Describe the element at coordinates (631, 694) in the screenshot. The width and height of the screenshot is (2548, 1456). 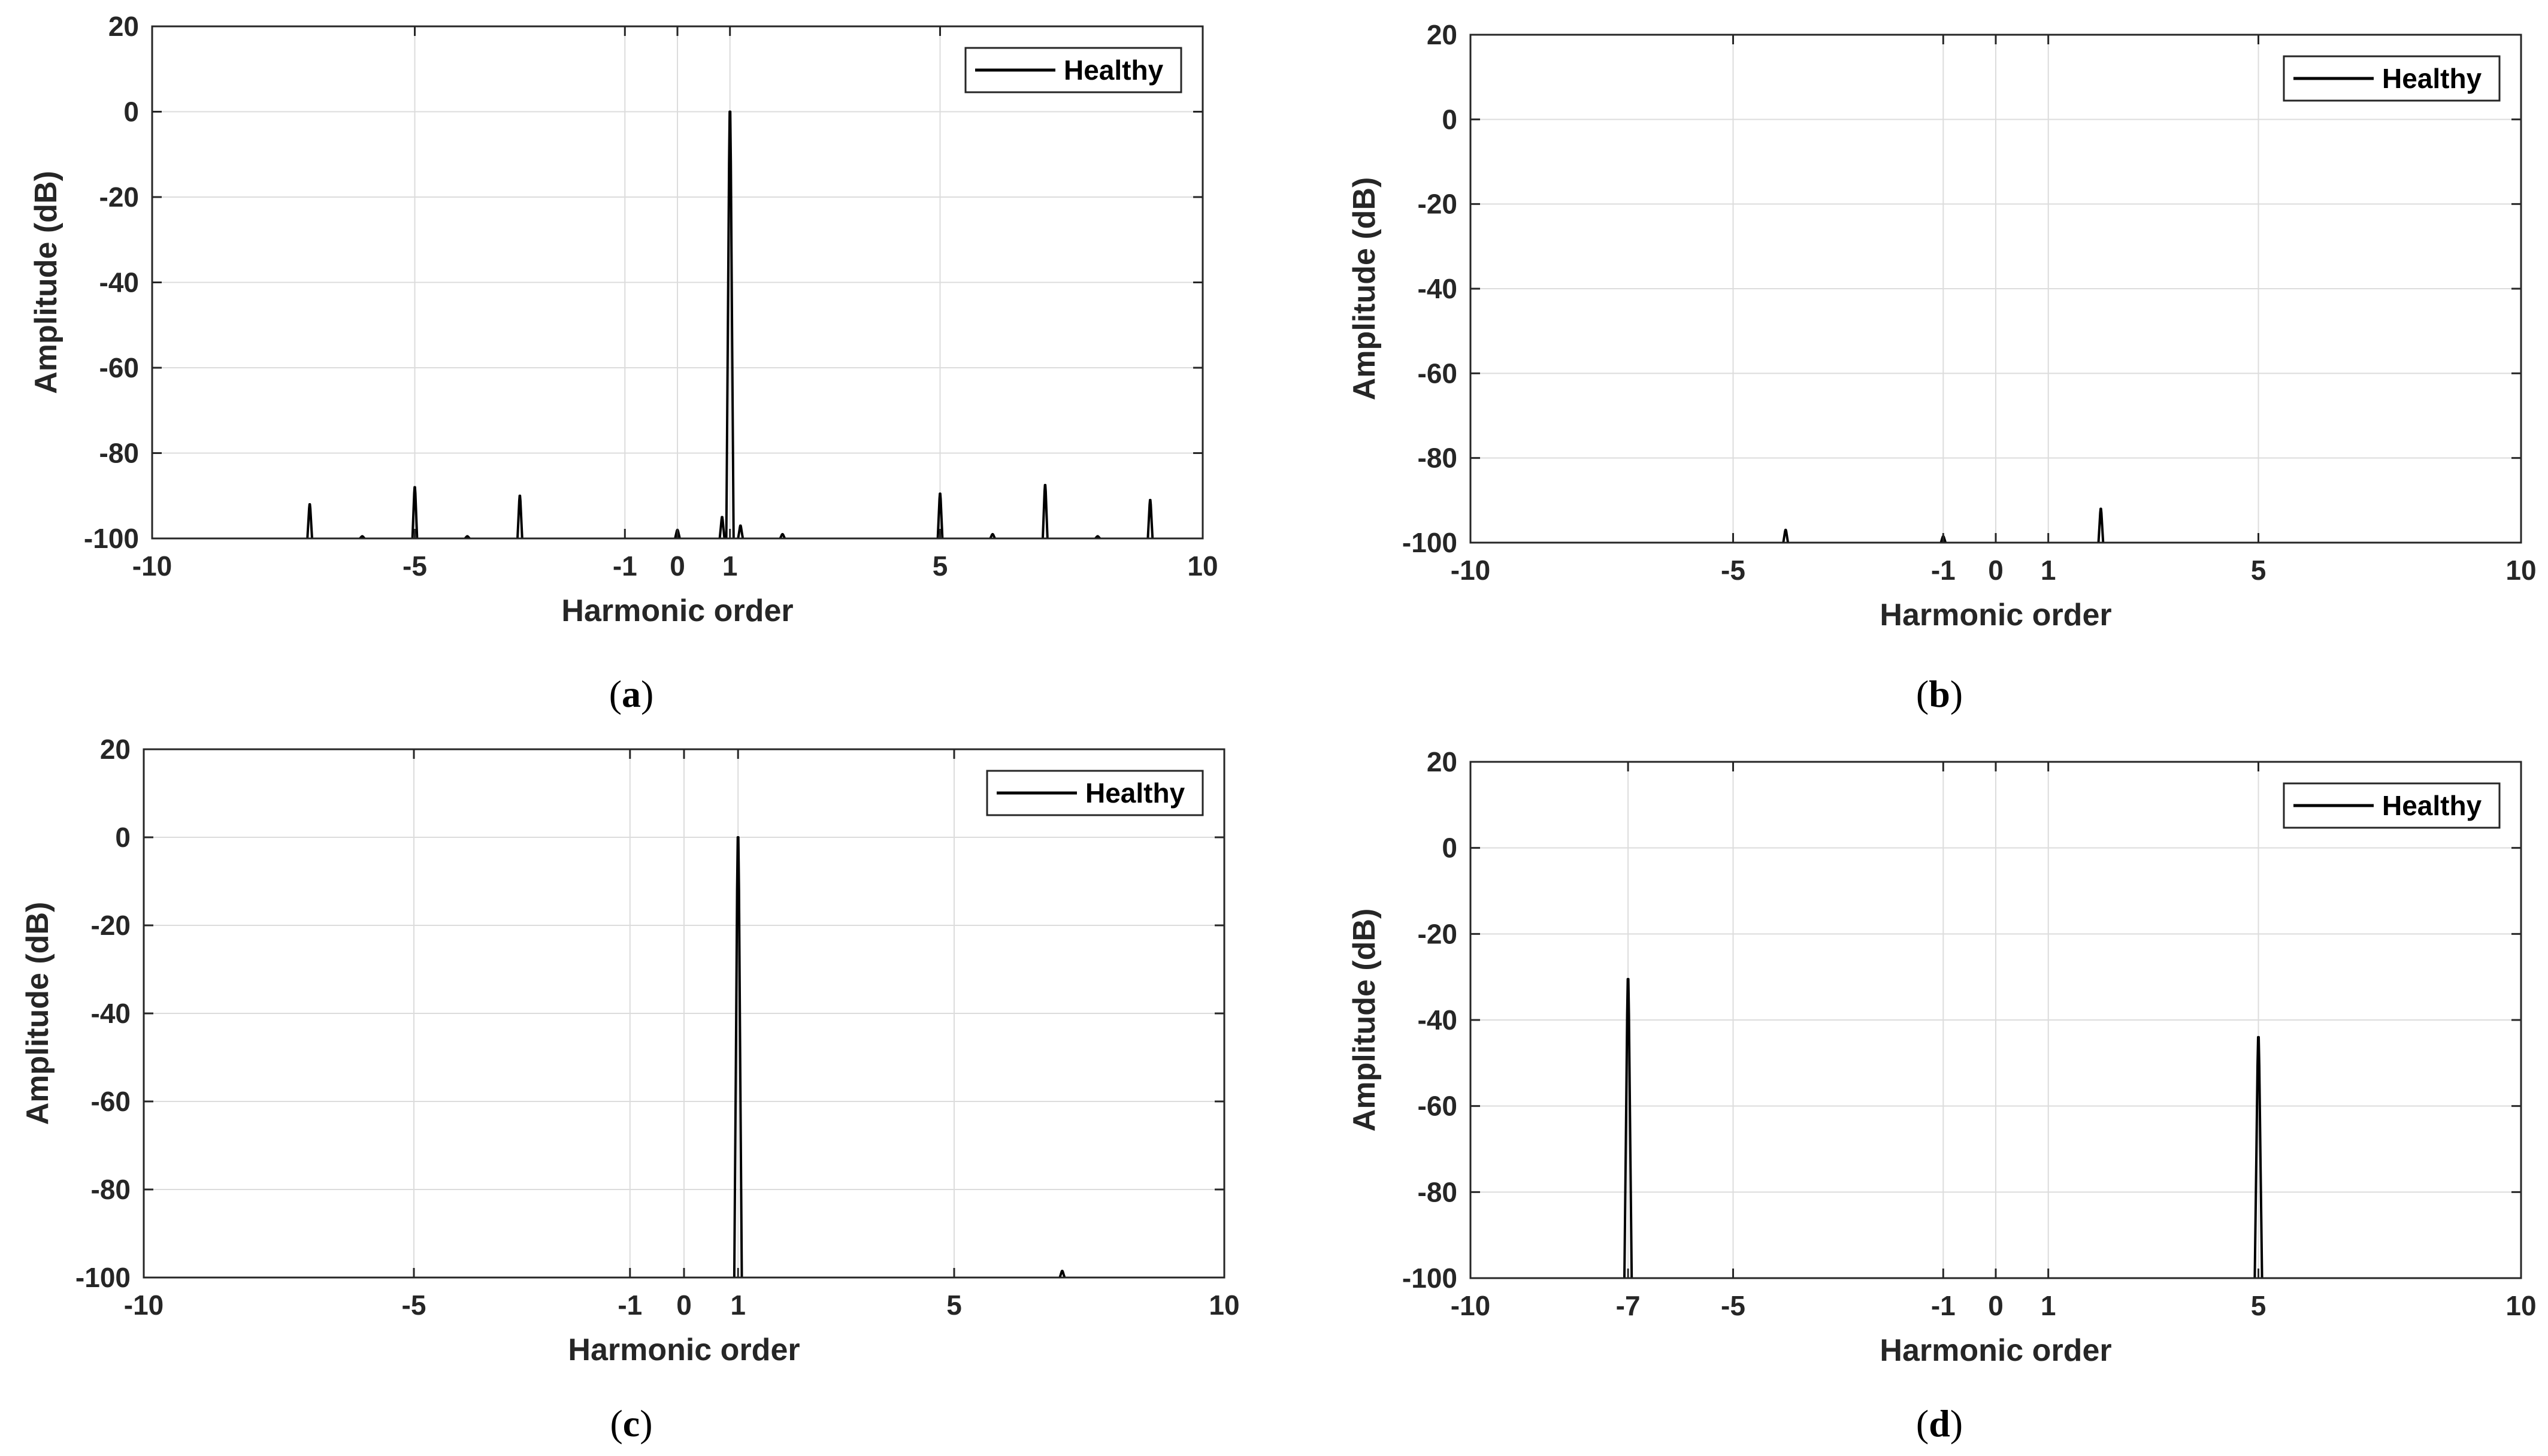
I see `panel-label: (a)` at that location.